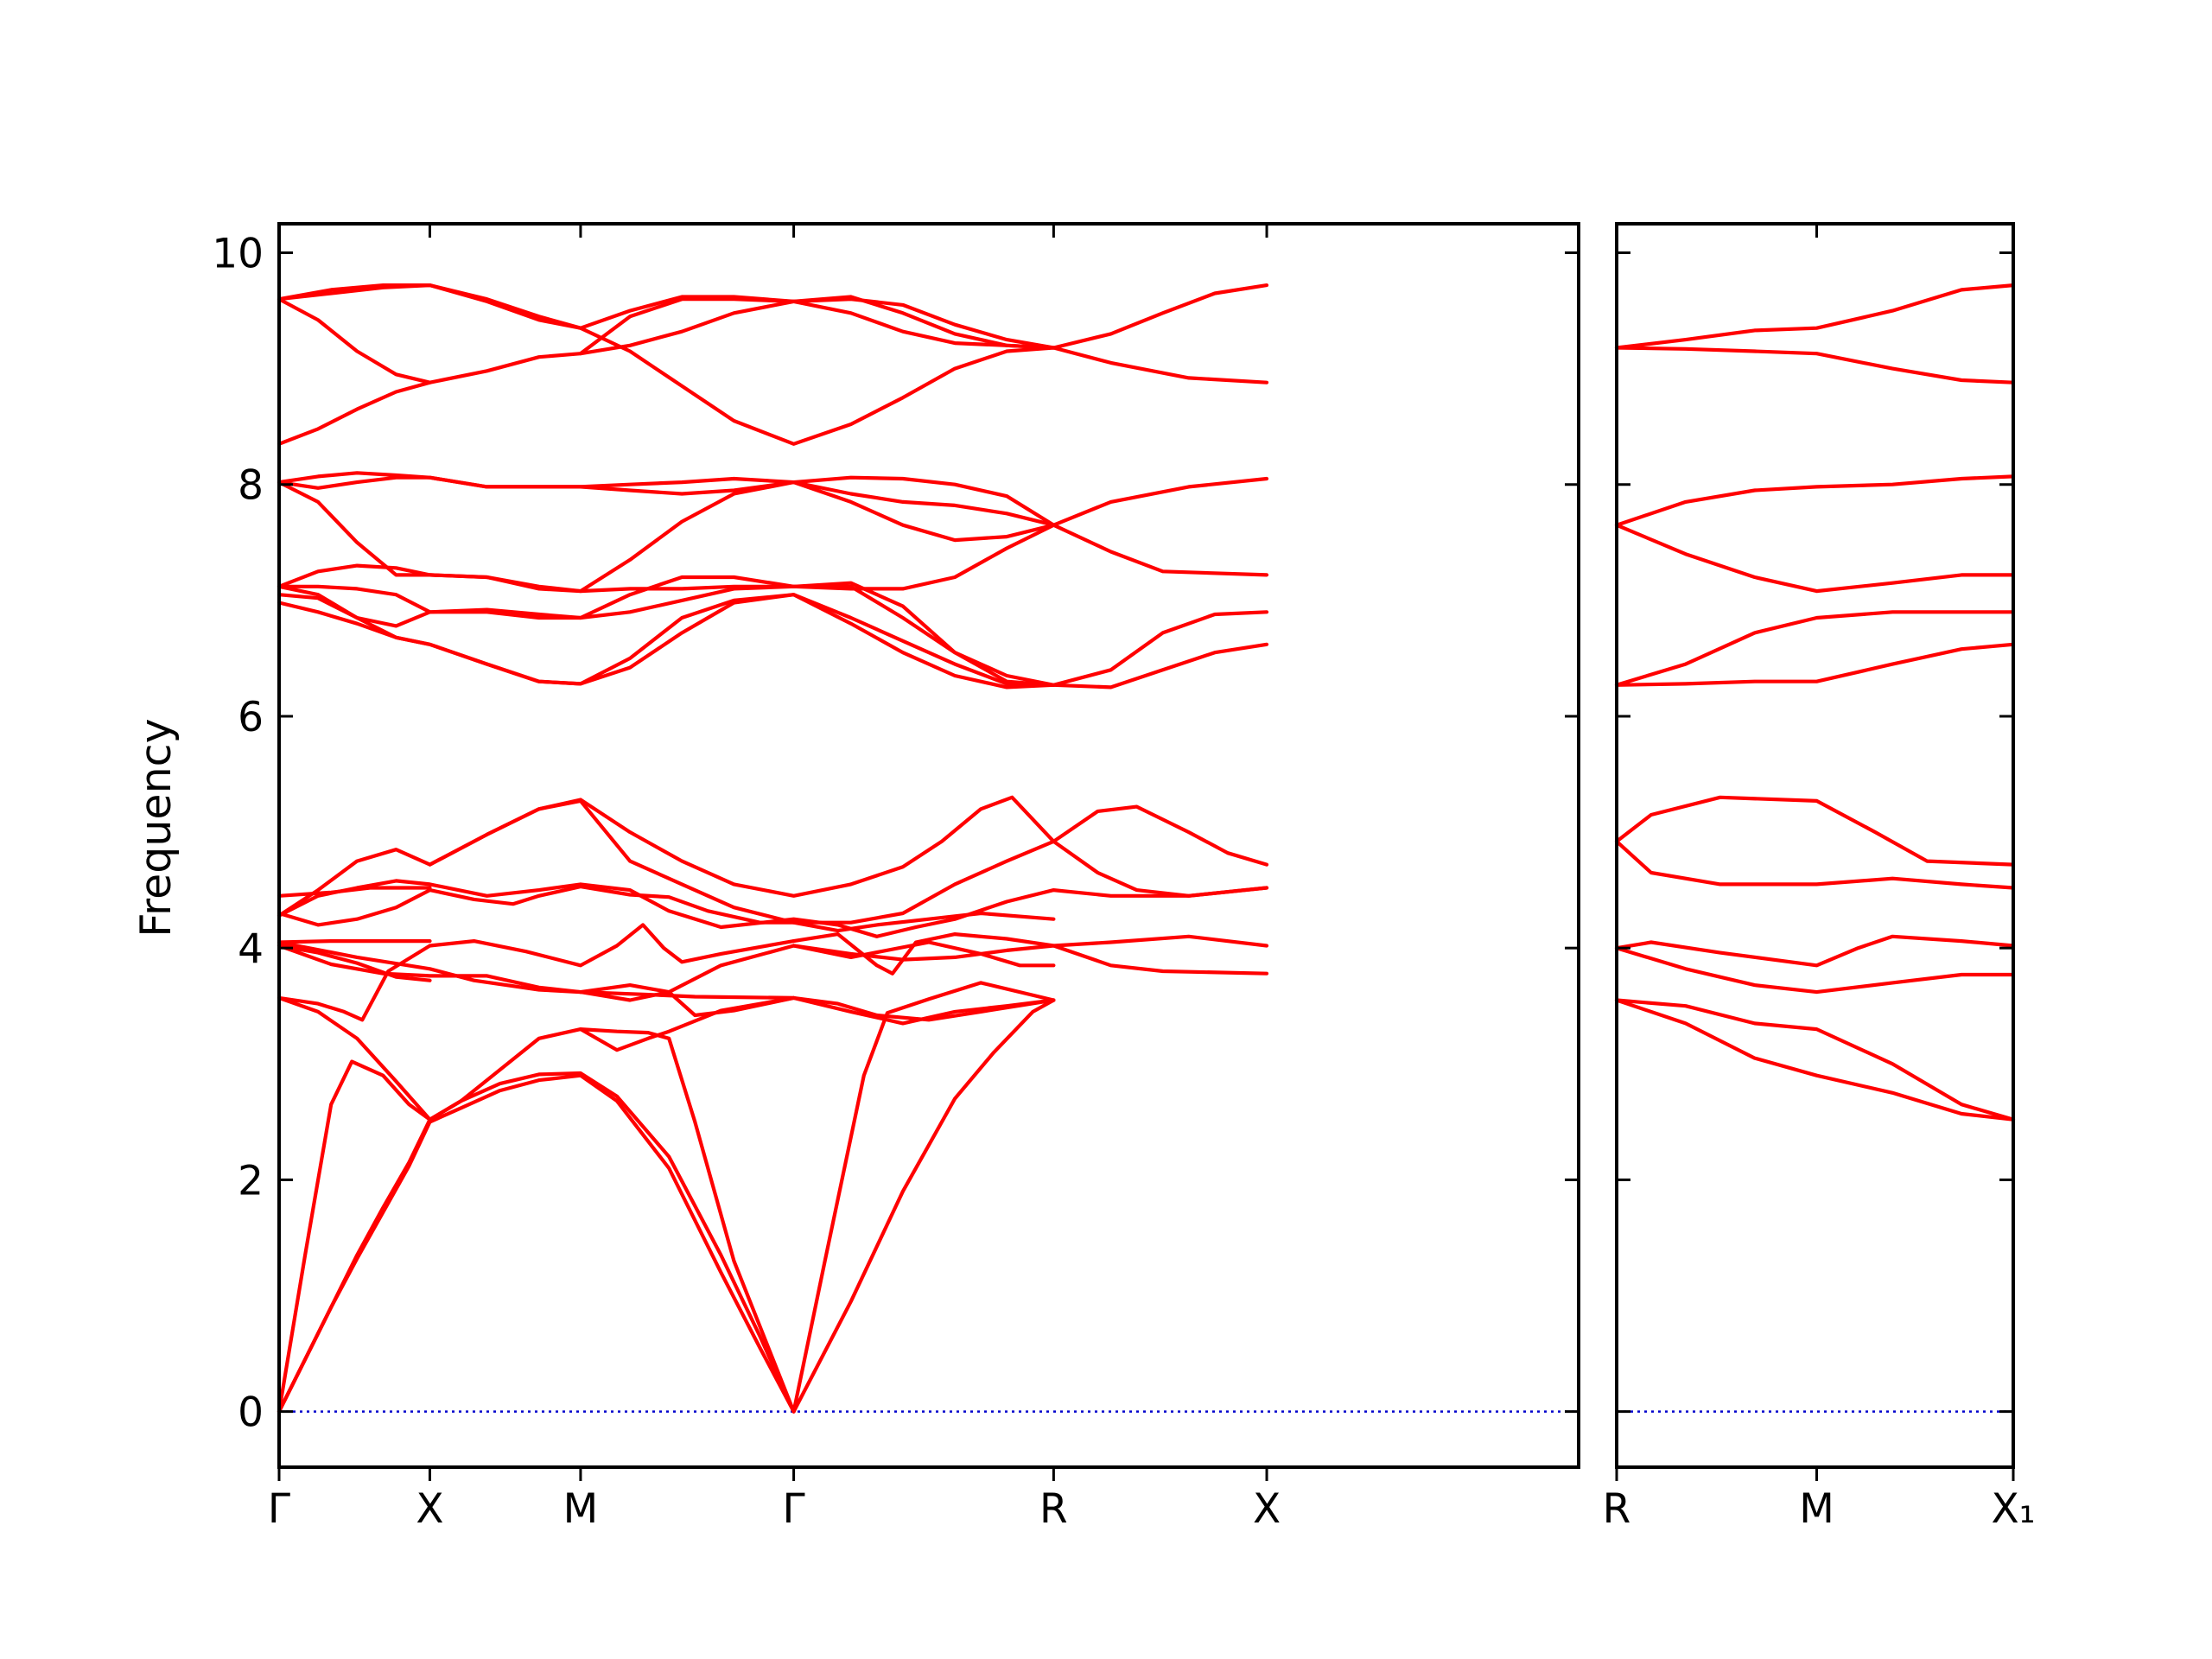  What do you see at coordinates (251, 717) in the screenshot?
I see `y-tick-label: 6` at bounding box center [251, 717].